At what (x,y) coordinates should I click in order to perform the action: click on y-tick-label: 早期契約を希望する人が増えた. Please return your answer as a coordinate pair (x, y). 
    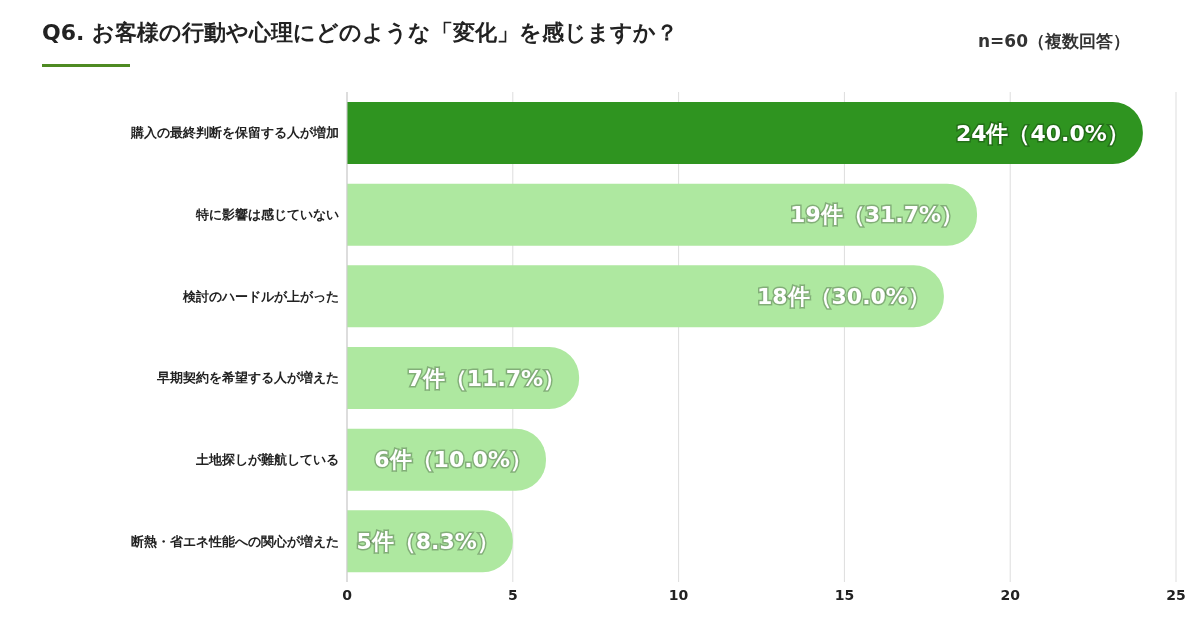
    Looking at the image, I should click on (247, 378).